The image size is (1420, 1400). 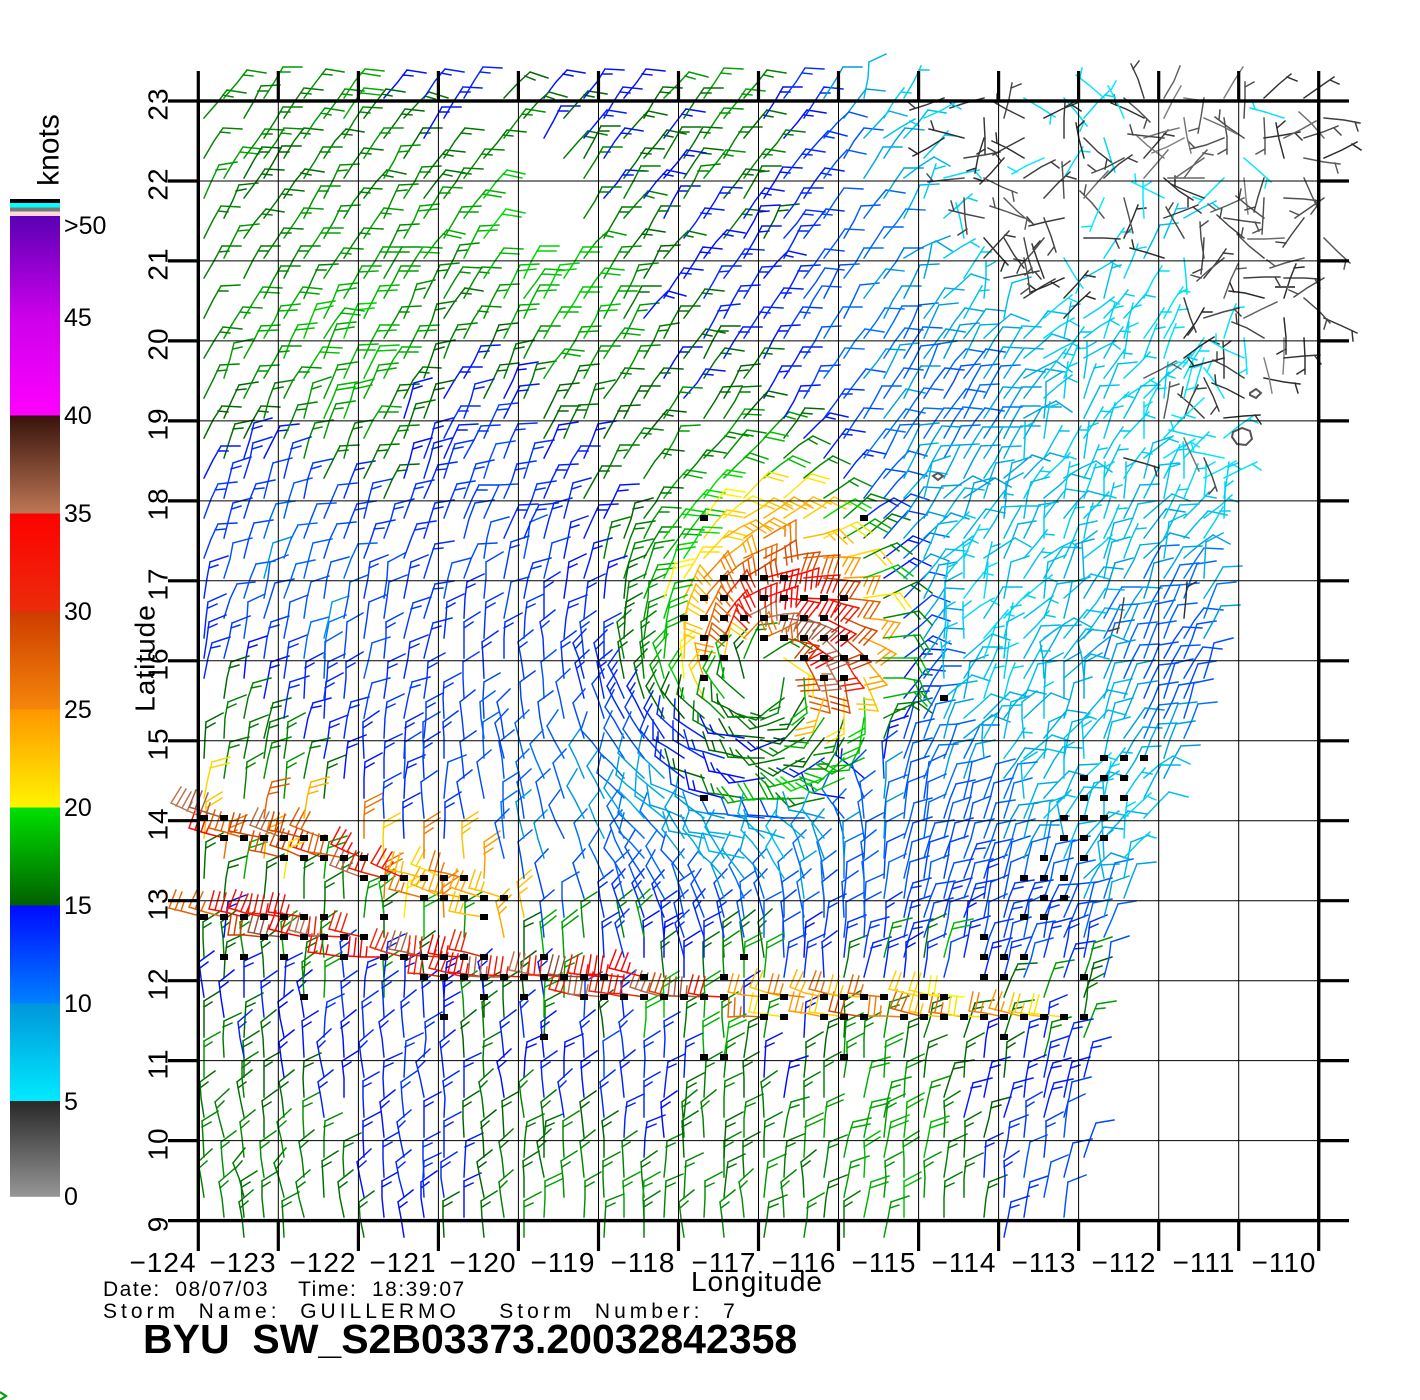 I want to click on svg-text: 9, so click(x=158, y=1224).